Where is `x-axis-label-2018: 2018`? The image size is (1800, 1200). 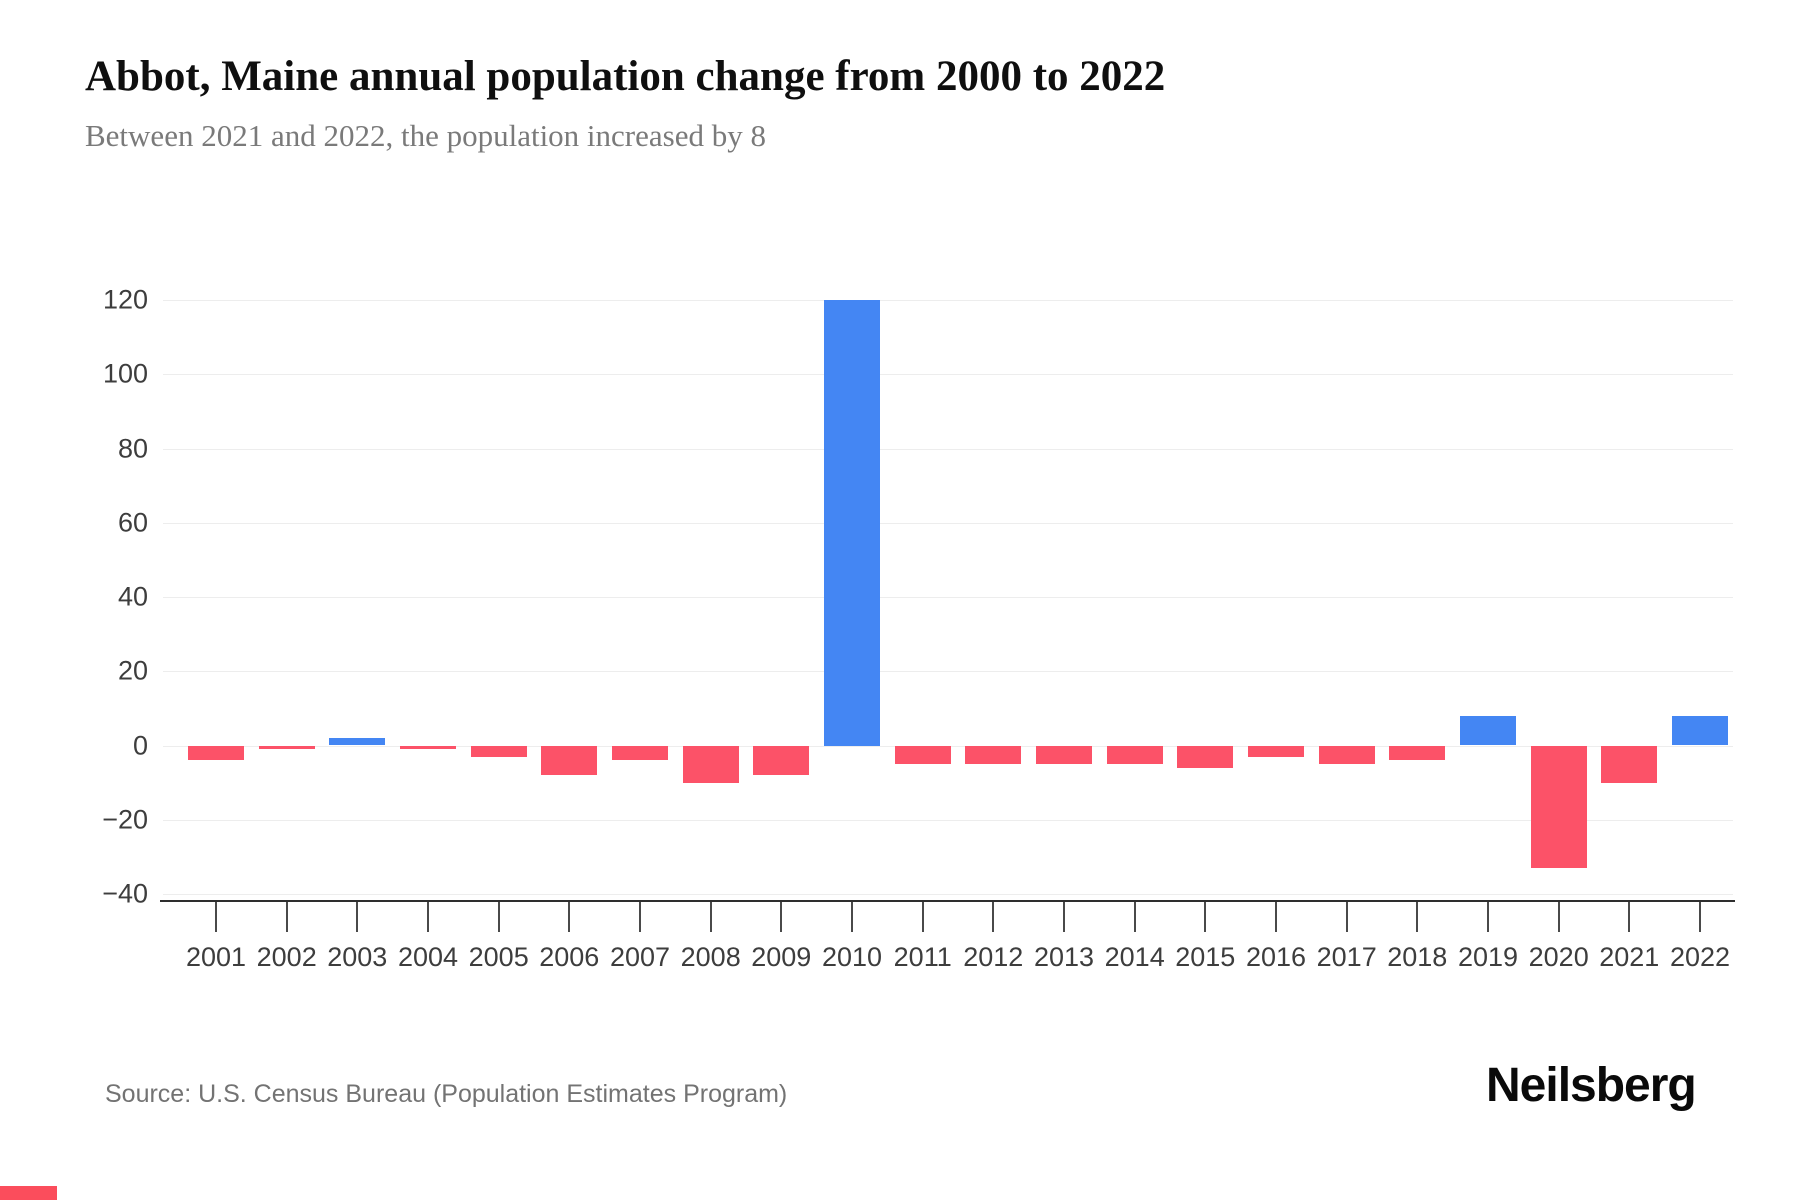 x-axis-label-2018: 2018 is located at coordinates (1417, 957).